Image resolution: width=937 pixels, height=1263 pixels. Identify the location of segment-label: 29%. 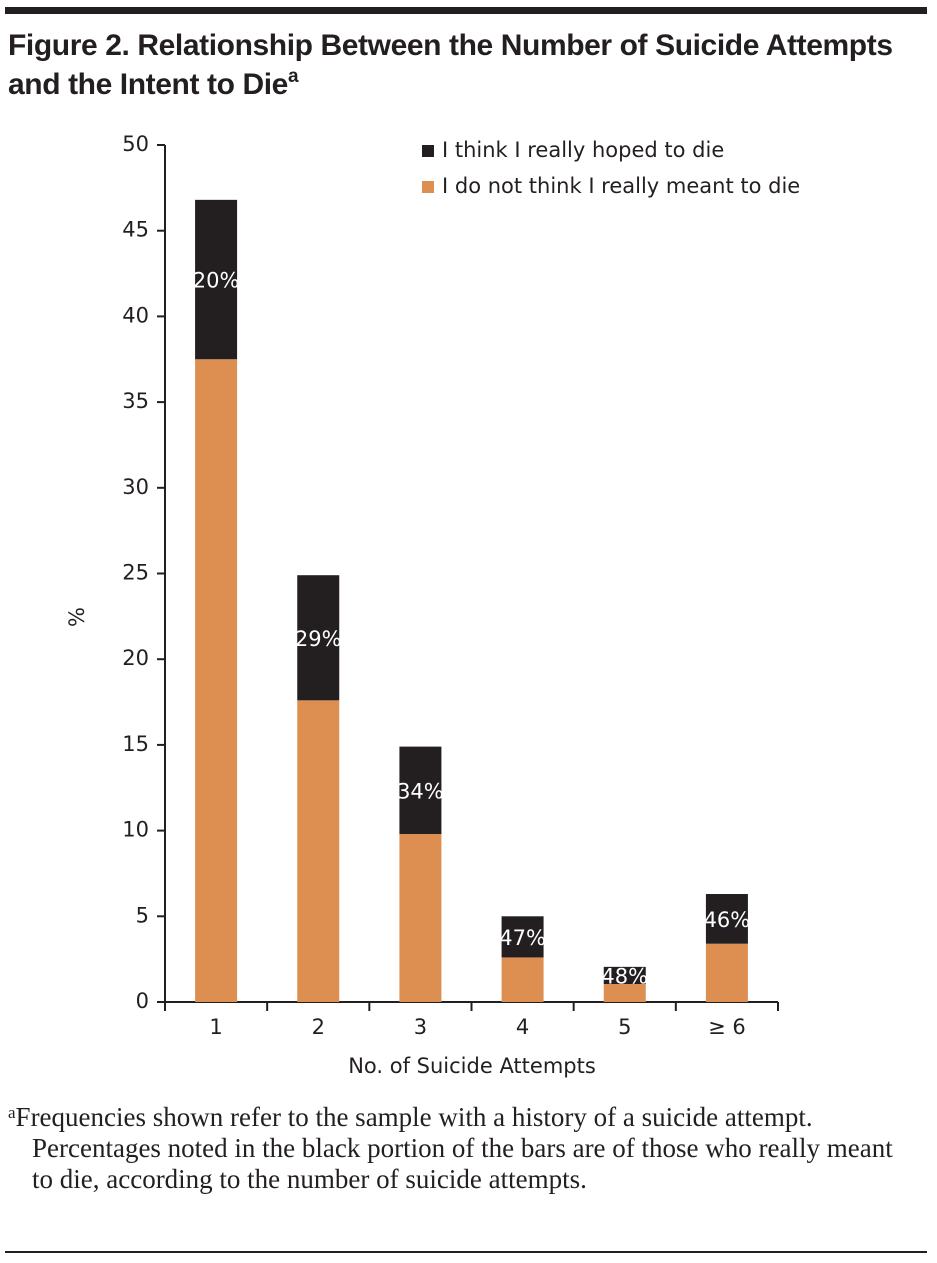
(318, 639).